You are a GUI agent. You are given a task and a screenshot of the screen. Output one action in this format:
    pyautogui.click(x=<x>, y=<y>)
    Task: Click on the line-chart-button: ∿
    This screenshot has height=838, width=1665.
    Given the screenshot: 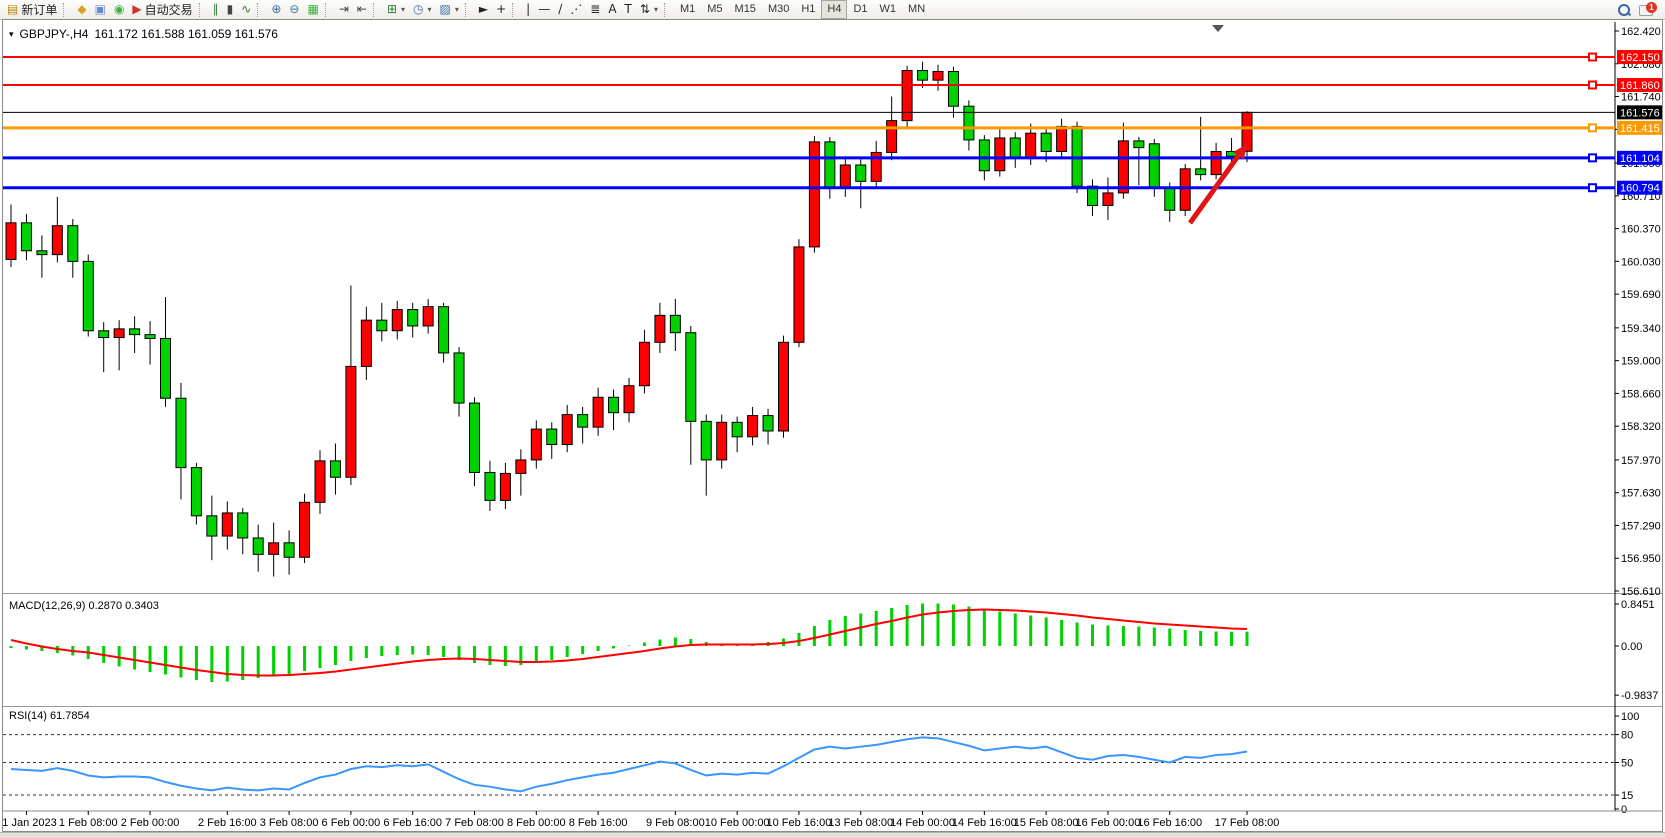 What is the action you would take?
    pyautogui.click(x=246, y=9)
    